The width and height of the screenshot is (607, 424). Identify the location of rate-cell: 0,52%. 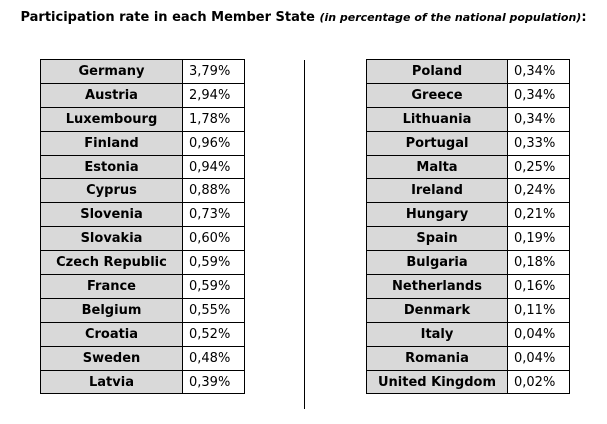
(213, 334).